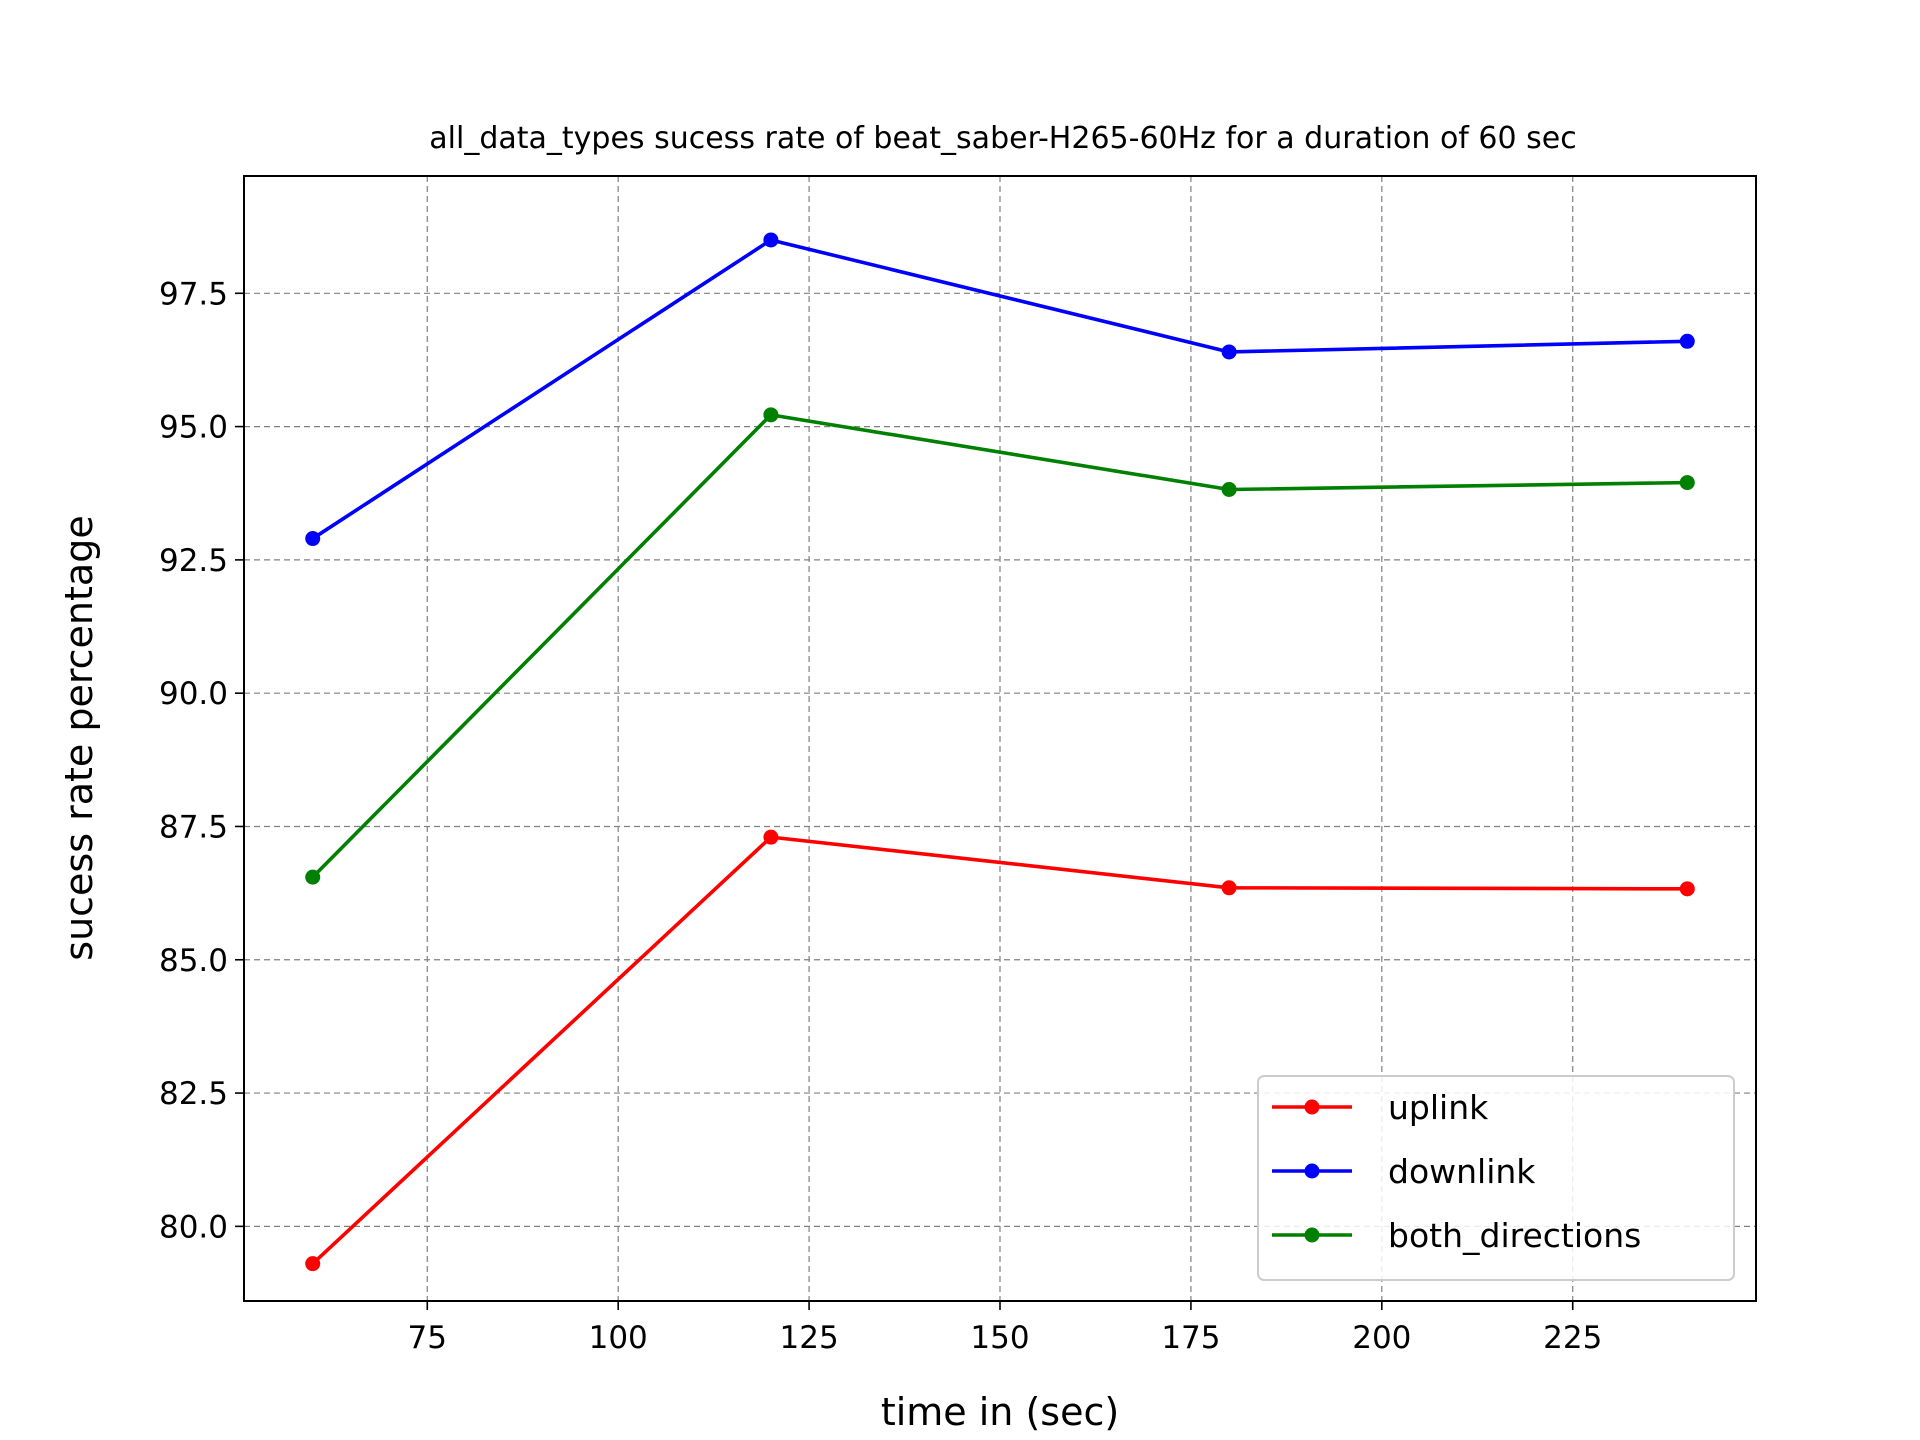 The image size is (1920, 1440). Describe the element at coordinates (618, 1338) in the screenshot. I see `x-tick-label: 100` at that location.